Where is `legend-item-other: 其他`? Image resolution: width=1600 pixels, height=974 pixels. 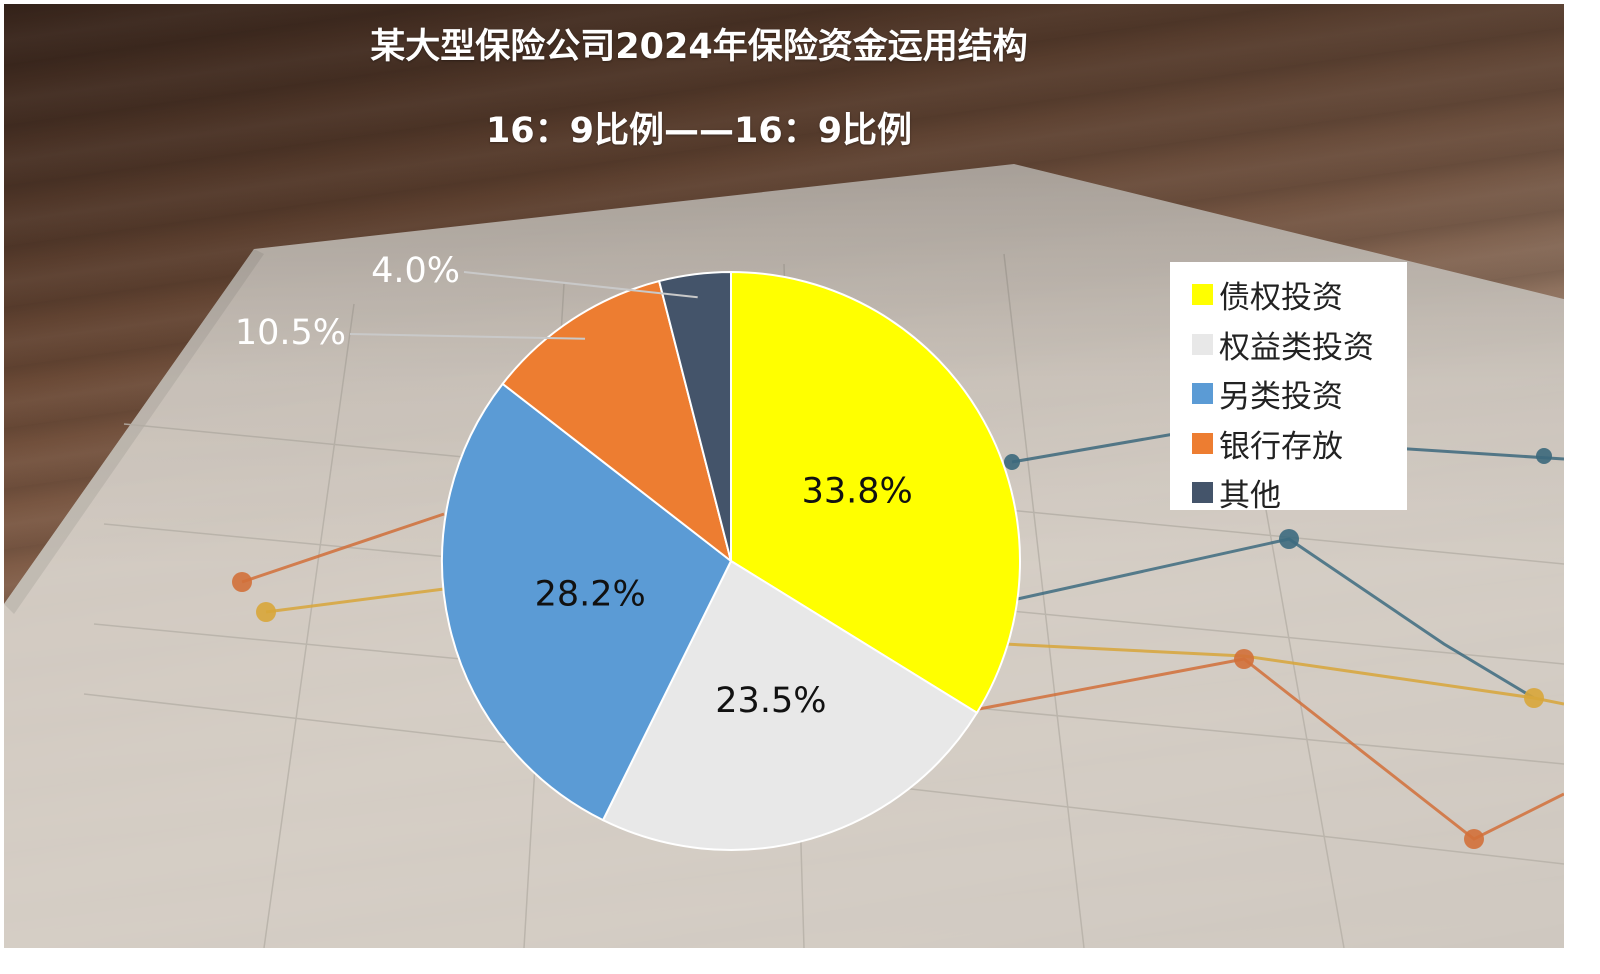 legend-item-other: 其他 is located at coordinates (1299, 493).